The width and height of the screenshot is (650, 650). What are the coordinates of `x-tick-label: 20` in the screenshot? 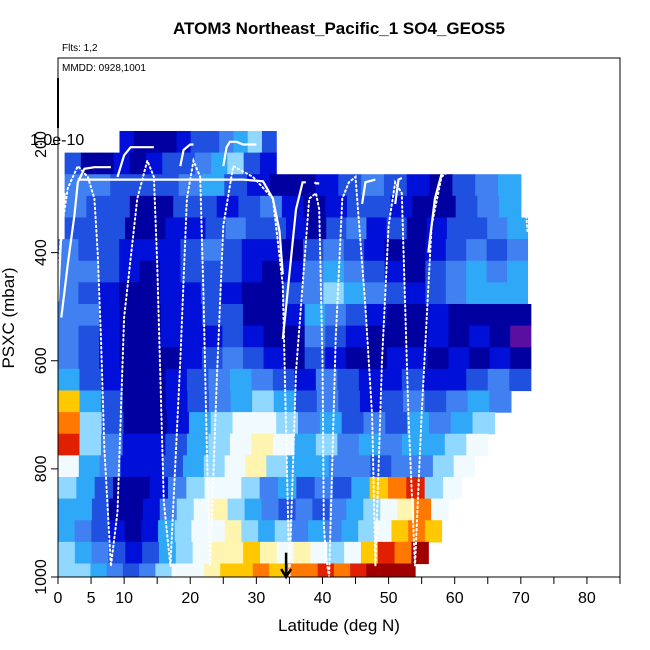 It's located at (190, 598).